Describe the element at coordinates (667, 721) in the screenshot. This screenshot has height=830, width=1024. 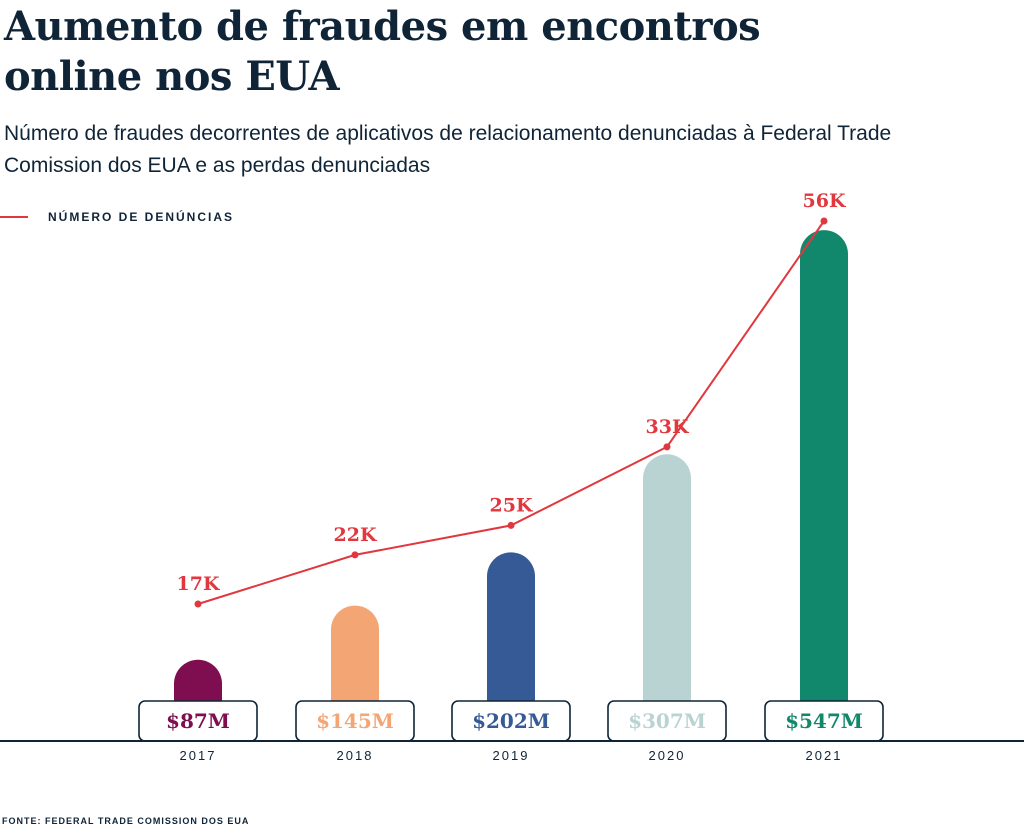
I see `bar-value-label: $307M` at that location.